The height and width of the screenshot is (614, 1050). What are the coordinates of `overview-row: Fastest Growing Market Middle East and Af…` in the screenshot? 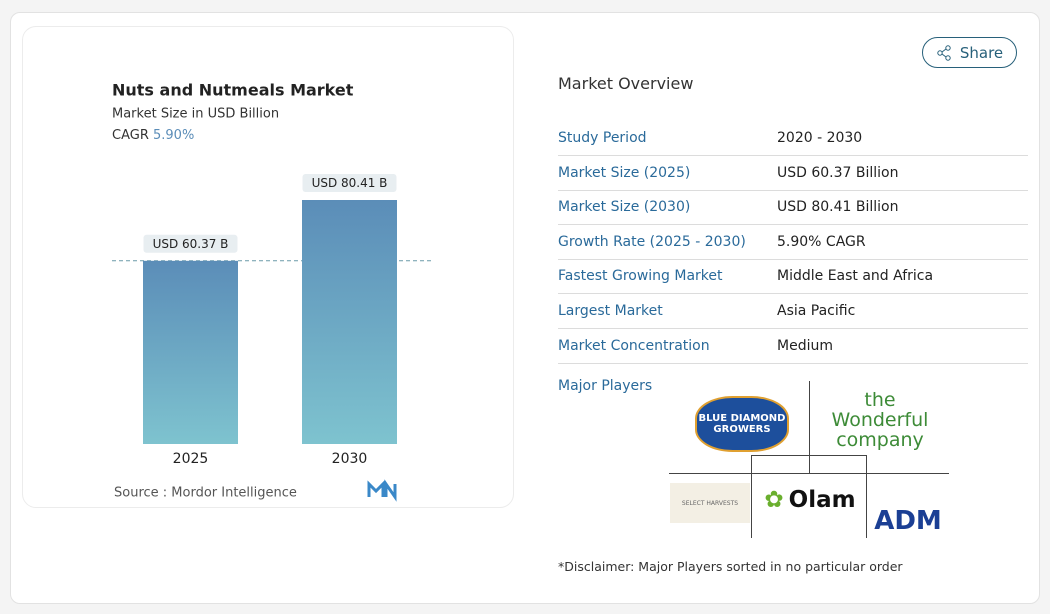 It's located at (793, 277).